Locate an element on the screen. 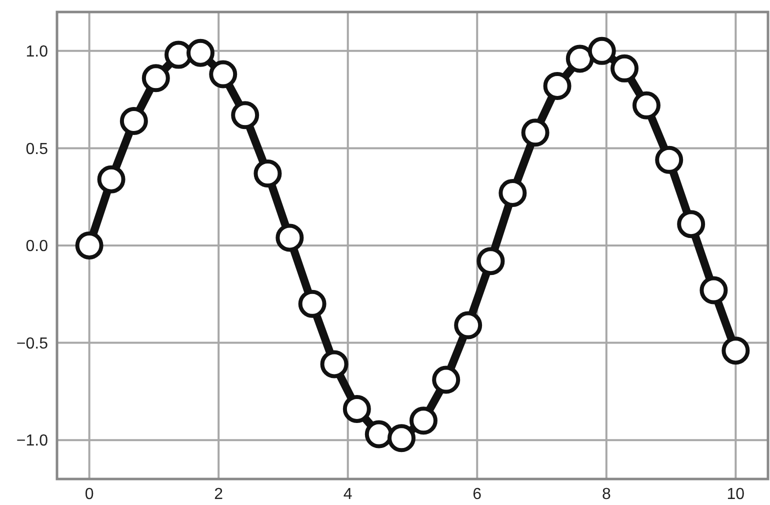 This screenshot has width=770, height=505. x-tick-label: 10 is located at coordinates (735, 494).